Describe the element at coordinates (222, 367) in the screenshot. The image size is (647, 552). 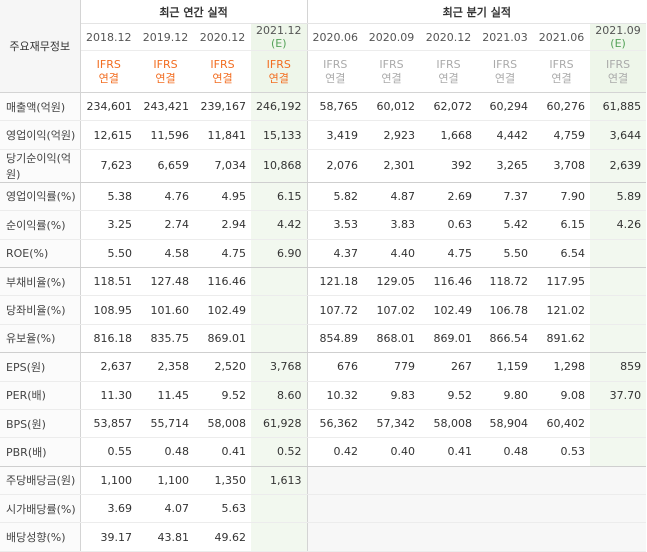
I see `table-cell: 2,520` at that location.